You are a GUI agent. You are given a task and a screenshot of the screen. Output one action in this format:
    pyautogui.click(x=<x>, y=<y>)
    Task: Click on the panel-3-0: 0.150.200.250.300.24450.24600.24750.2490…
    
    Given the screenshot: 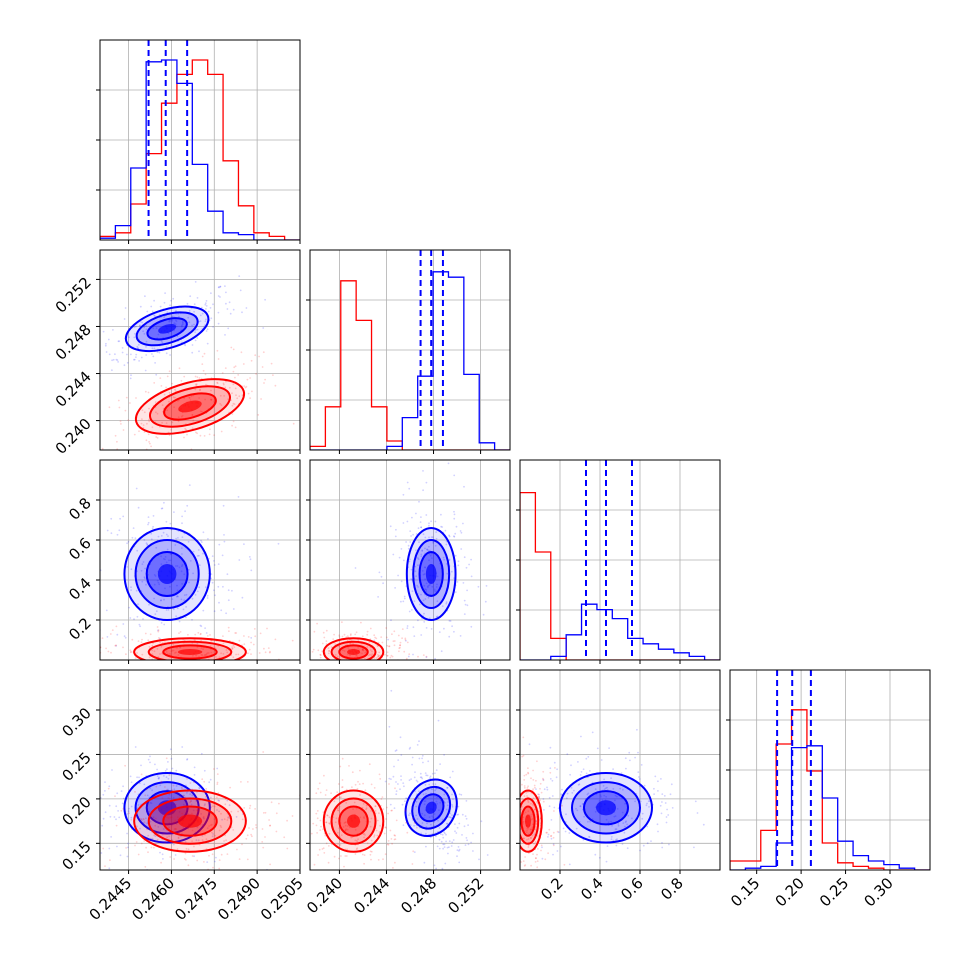 What is the action you would take?
    pyautogui.click(x=177, y=796)
    